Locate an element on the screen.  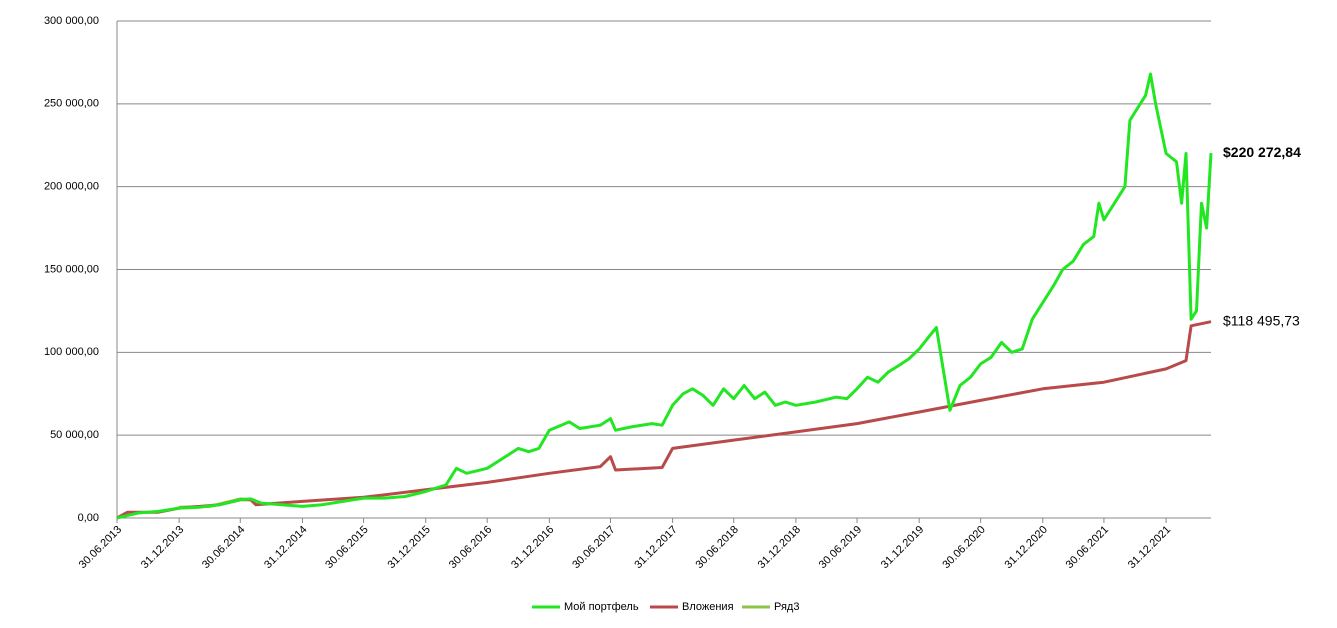
x-tick-label: 30.06.2018 is located at coordinates (717, 547).